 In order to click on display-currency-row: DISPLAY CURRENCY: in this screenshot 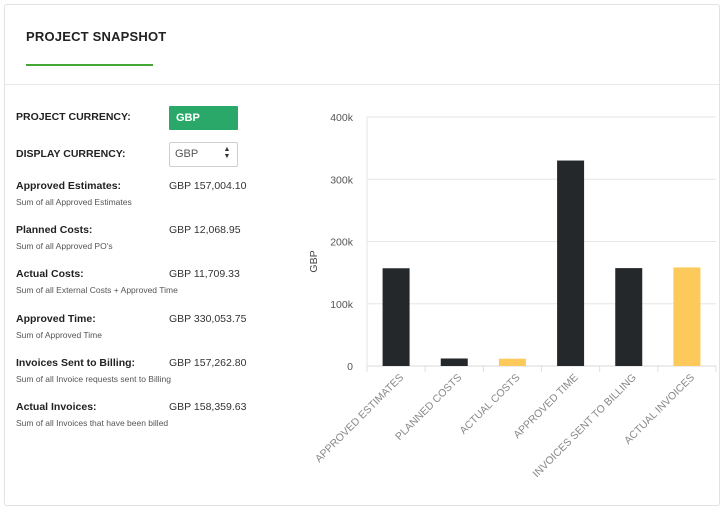, I will do `click(71, 154)`.